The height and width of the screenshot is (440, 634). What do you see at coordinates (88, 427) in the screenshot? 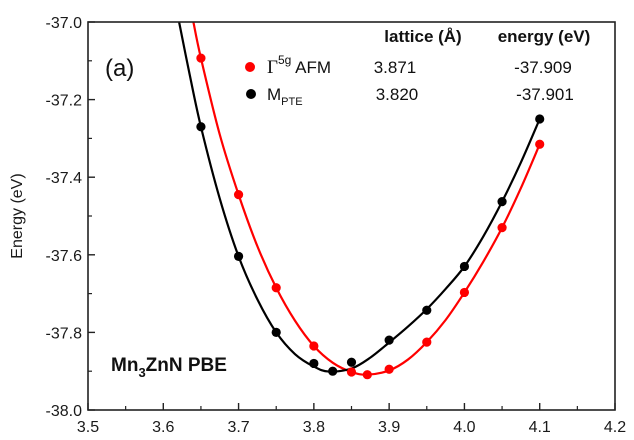
I see `x-tick-label: 3.5` at bounding box center [88, 427].